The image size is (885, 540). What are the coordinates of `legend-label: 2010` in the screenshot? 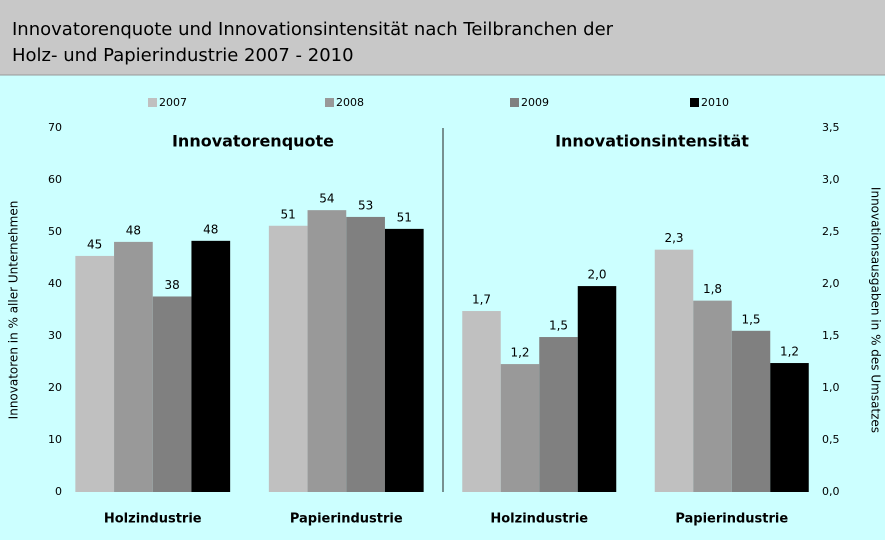 It's located at (715, 102).